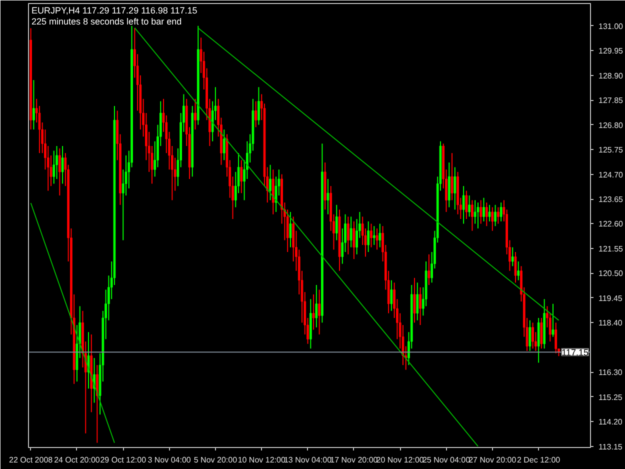  Describe the element at coordinates (31, 460) in the screenshot. I see `x-tick-label: 22 Oct 2008` at that location.